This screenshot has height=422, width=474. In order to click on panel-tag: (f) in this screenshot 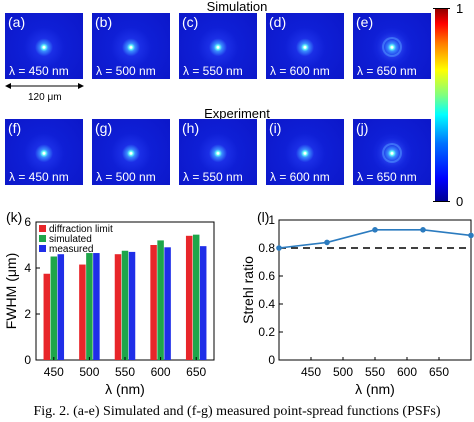, I will do `click(15, 128)`.